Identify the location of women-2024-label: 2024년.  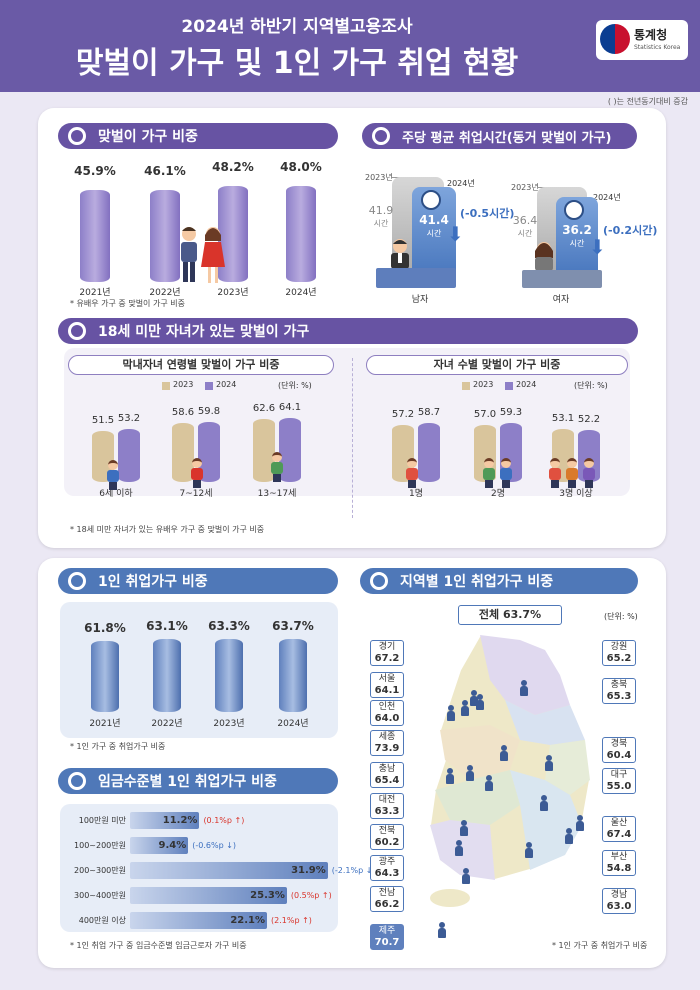
(607, 197).